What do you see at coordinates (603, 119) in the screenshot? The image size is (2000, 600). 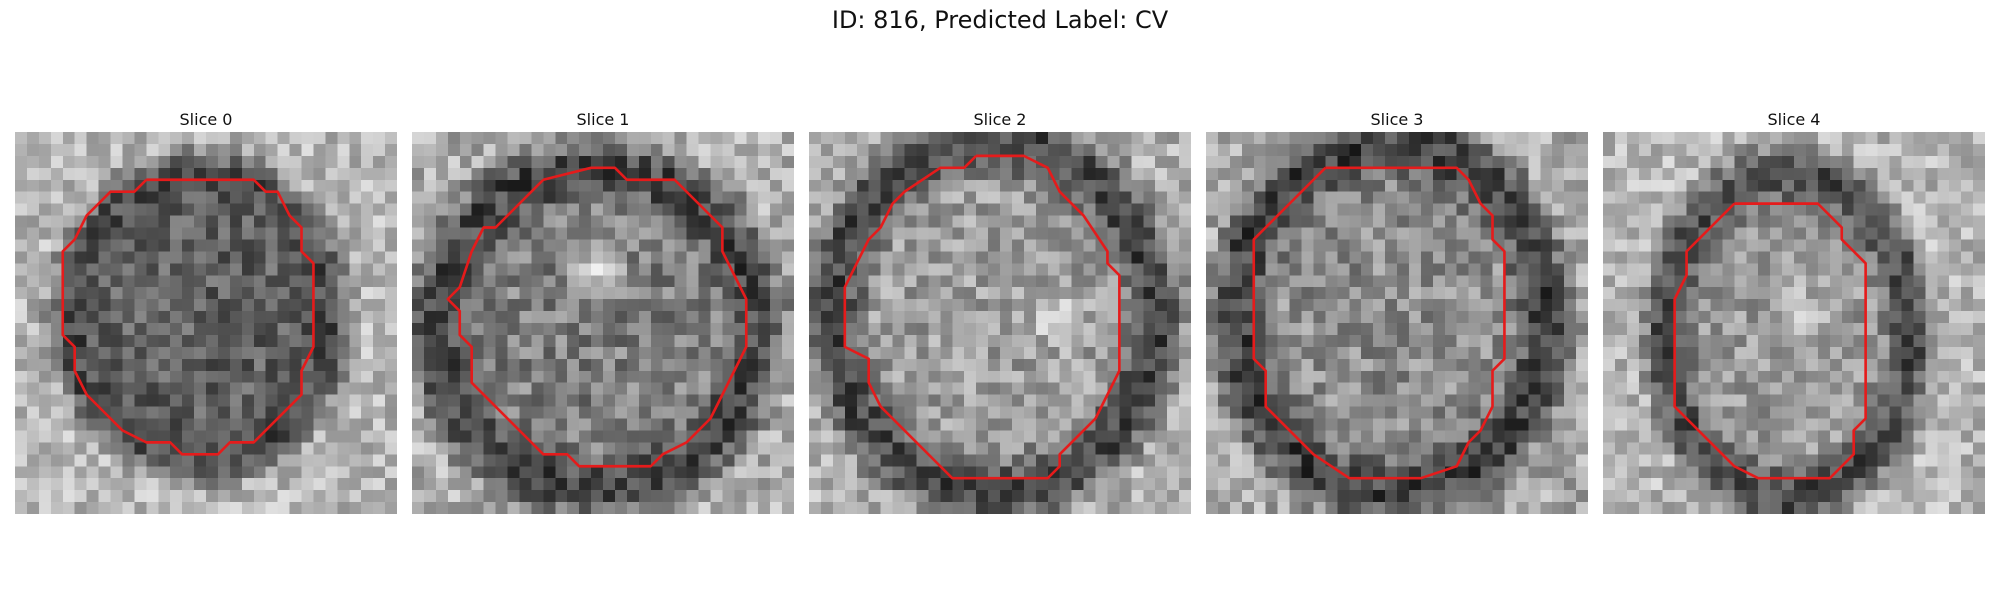 I see `slice-title: Slice 1` at bounding box center [603, 119].